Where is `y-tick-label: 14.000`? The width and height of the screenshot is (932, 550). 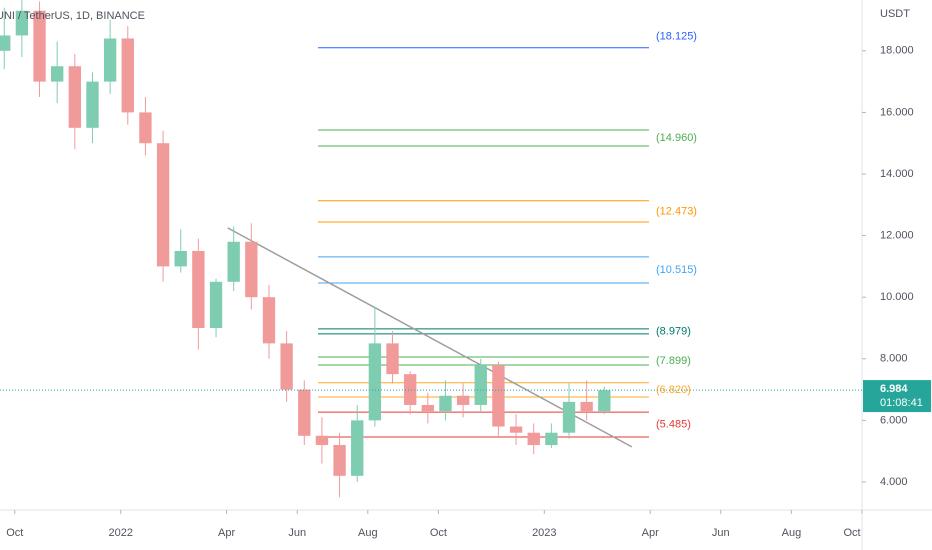
y-tick-label: 14.000 is located at coordinates (897, 174).